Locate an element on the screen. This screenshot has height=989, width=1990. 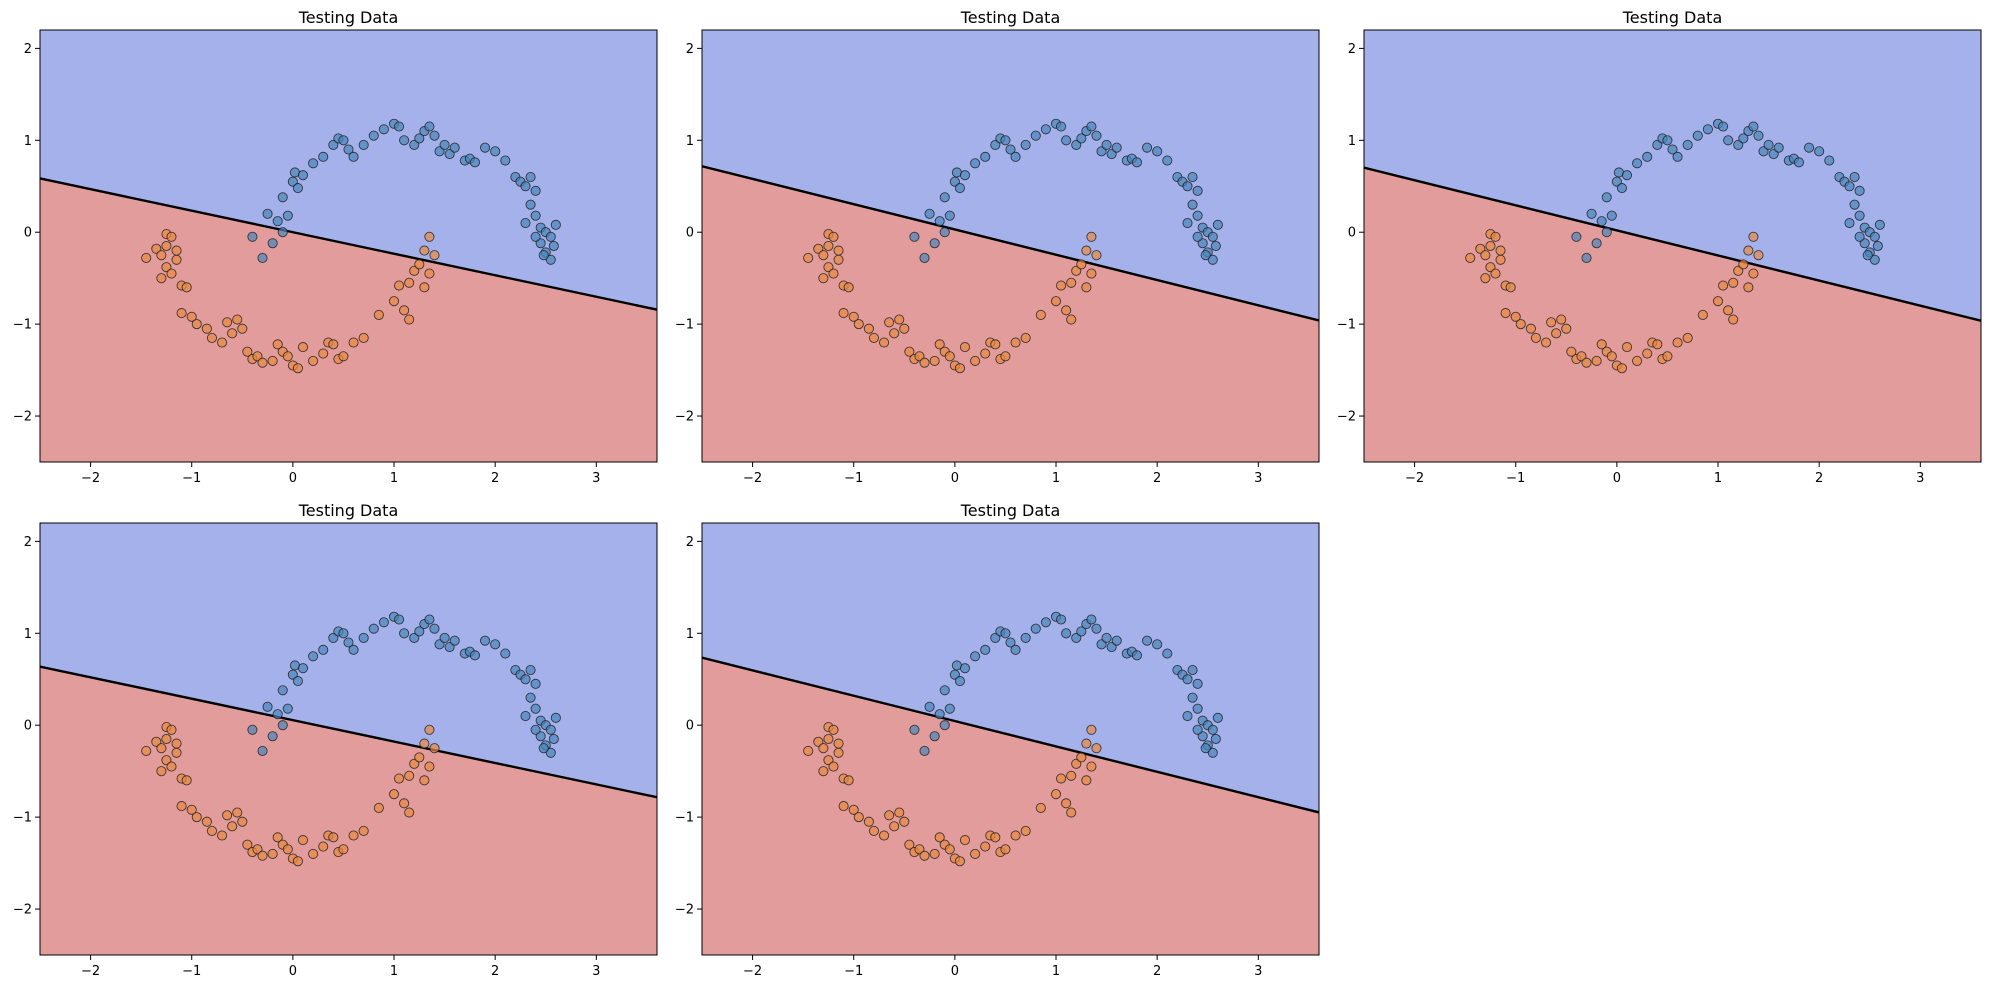
y-tick-label: −1 is located at coordinates (22, 818).